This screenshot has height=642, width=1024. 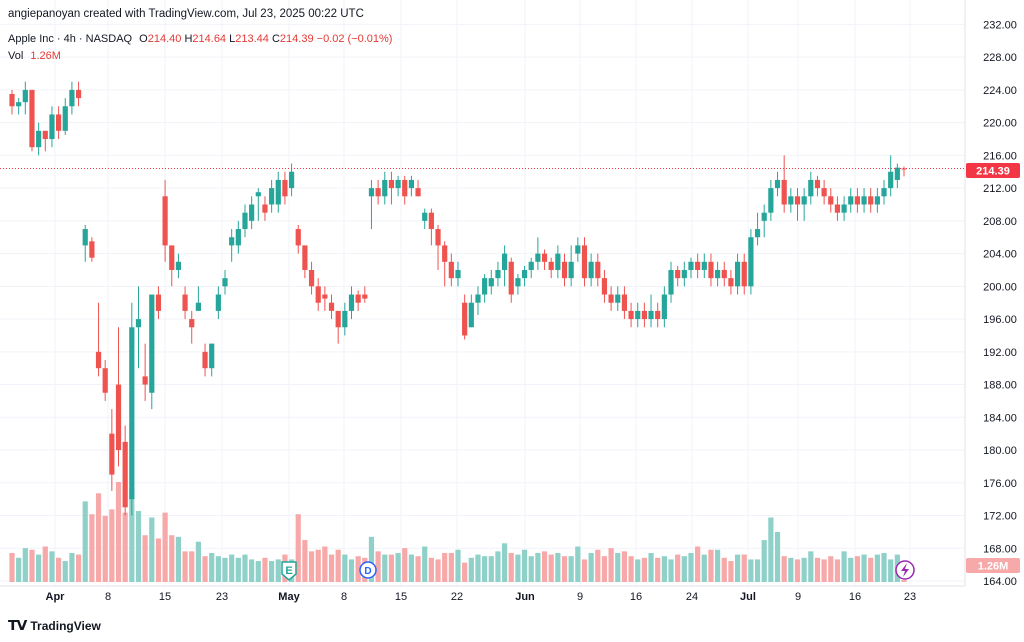 I want to click on close-label: C, so click(x=275, y=39).